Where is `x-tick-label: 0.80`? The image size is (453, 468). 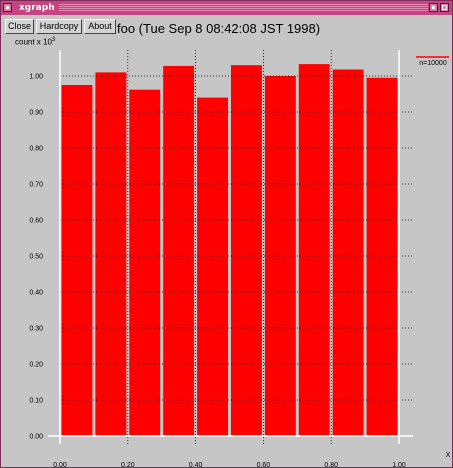
x-tick-label: 0.80 is located at coordinates (331, 464).